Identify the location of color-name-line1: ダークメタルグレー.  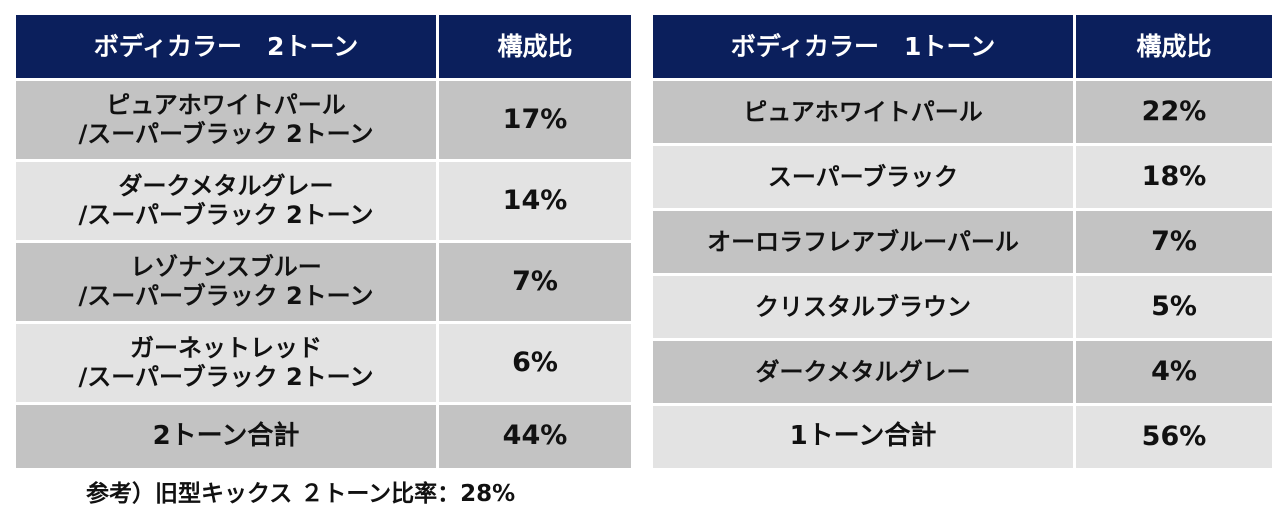
(226, 186).